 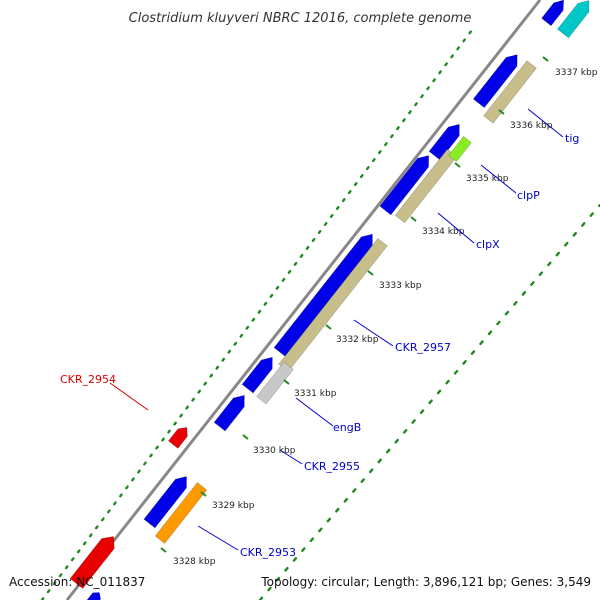 What do you see at coordinates (315, 394) in the screenshot?
I see `tick-label: 3331 kbp` at bounding box center [315, 394].